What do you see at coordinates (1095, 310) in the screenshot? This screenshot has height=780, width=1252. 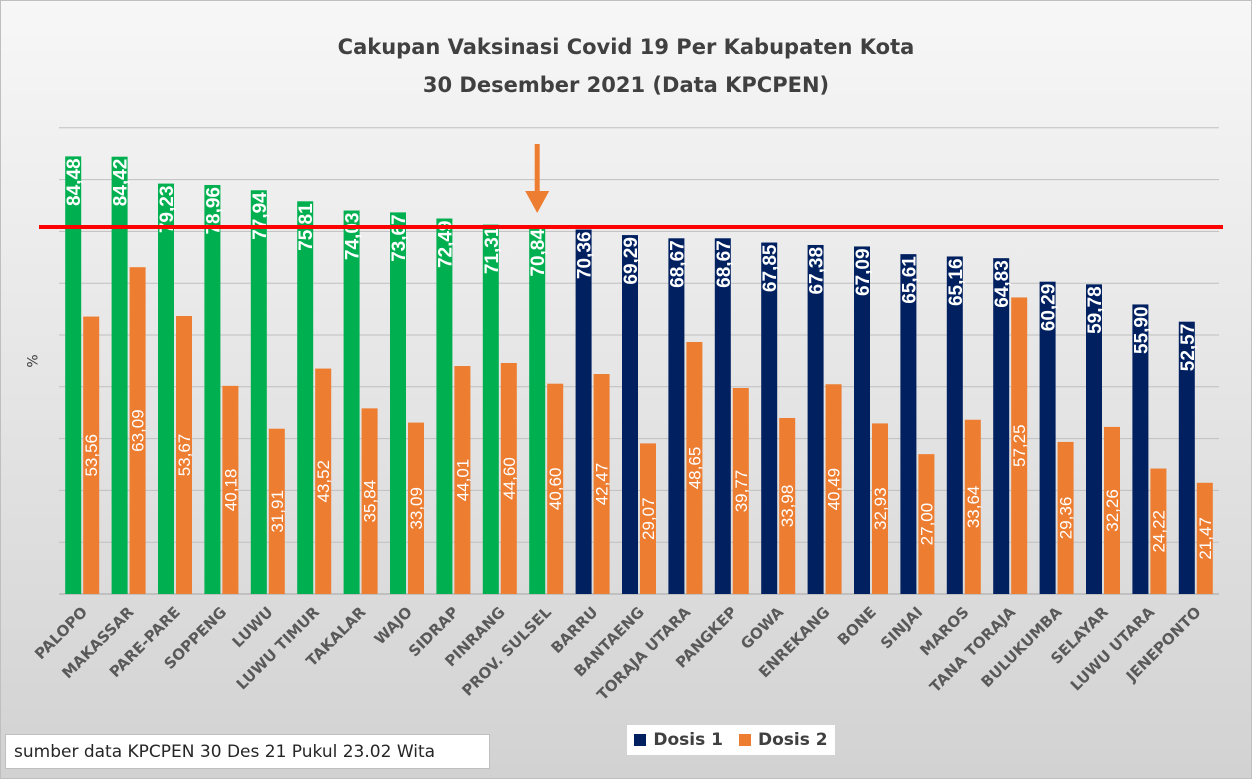 I see `data-label-dosis-1: 59,78` at bounding box center [1095, 310].